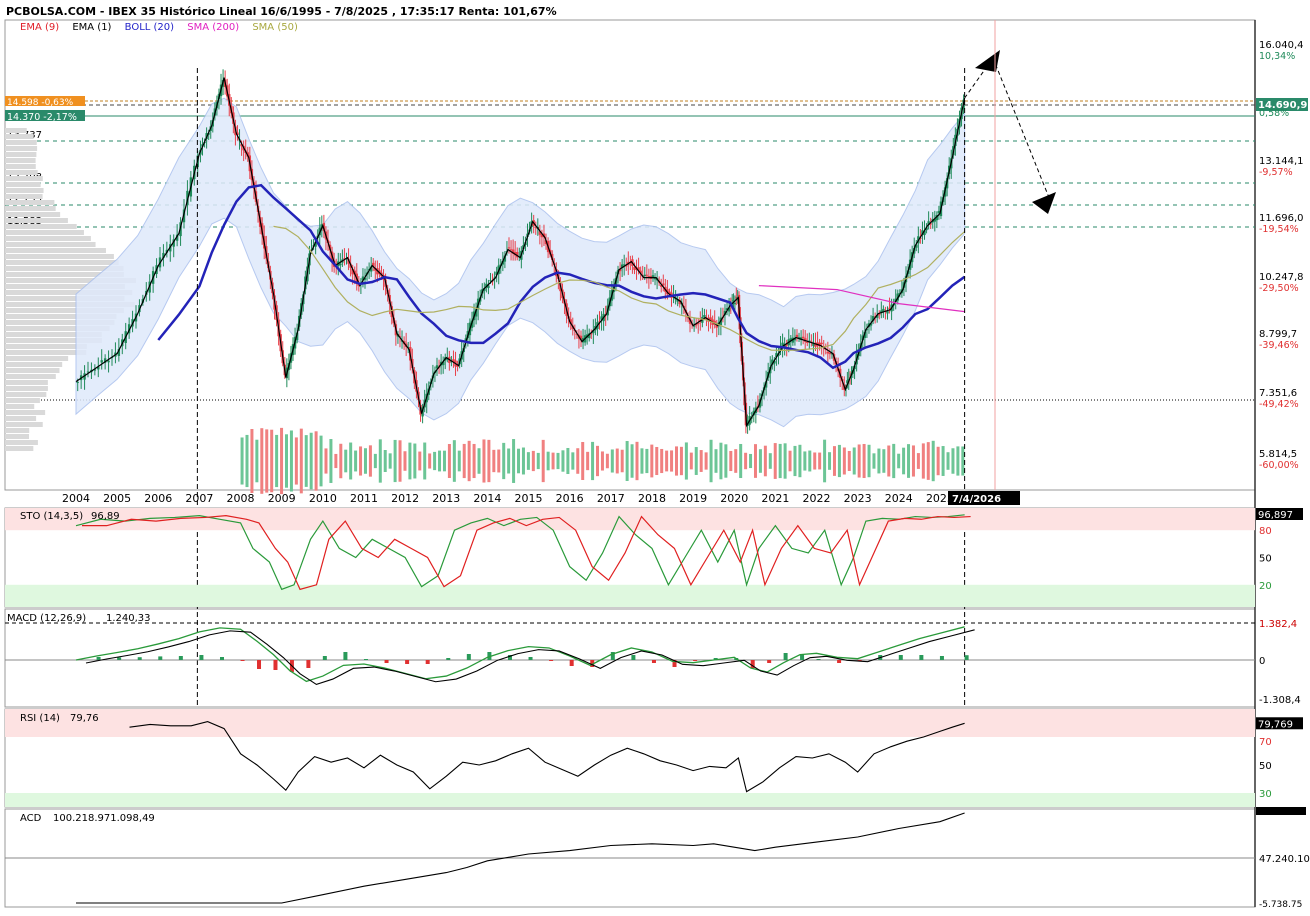 The width and height of the screenshot is (1310, 916). Describe the element at coordinates (1278, 334) in the screenshot. I see `price-axis-label: 8.799,7` at that location.